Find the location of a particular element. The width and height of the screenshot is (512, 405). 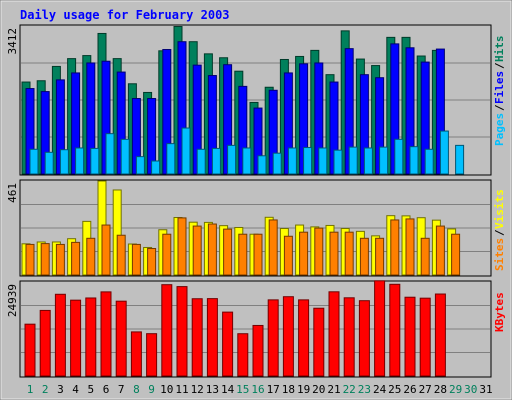

x-tick-label-day-23: 23 is located at coordinates (364, 389).